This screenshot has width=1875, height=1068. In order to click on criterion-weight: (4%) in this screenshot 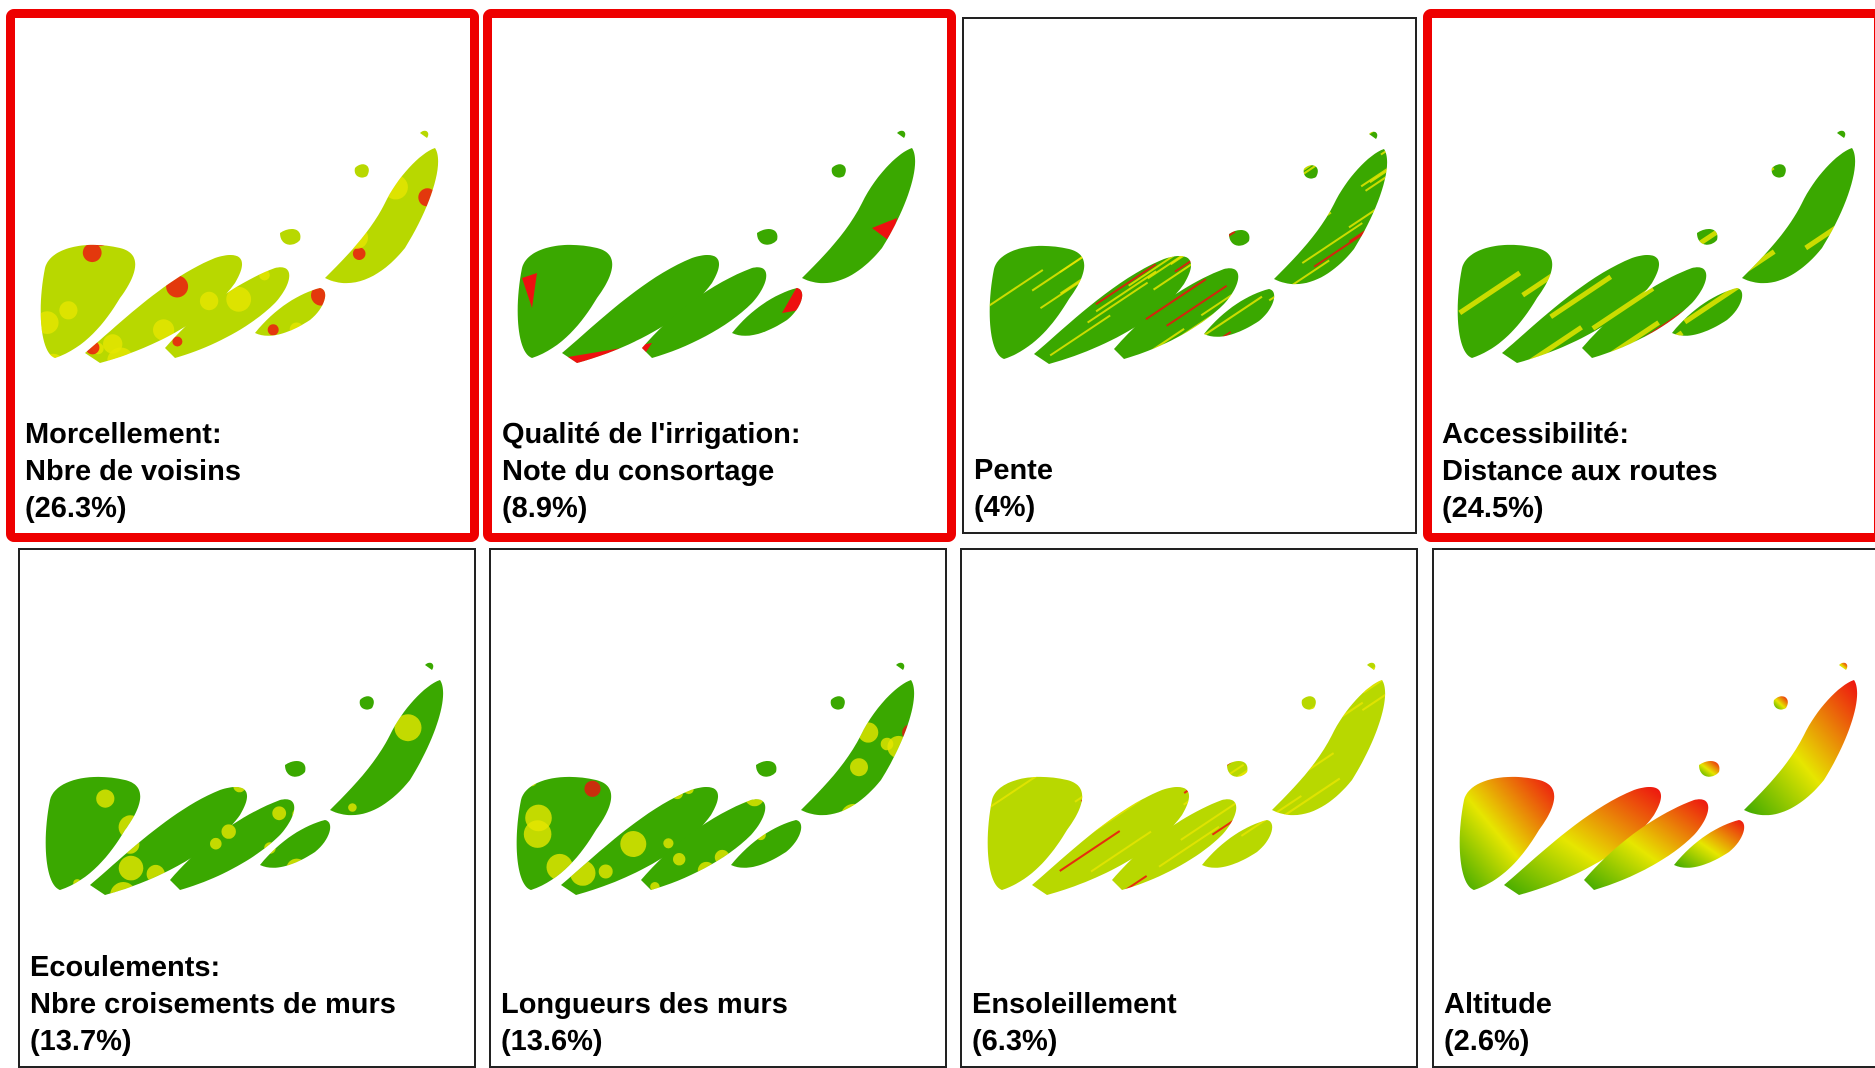, I will do `click(1013, 507)`.